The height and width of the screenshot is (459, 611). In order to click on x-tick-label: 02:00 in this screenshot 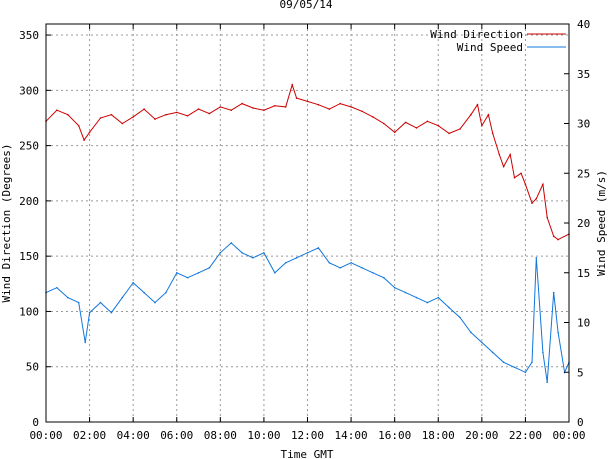, I will do `click(89, 435)`.